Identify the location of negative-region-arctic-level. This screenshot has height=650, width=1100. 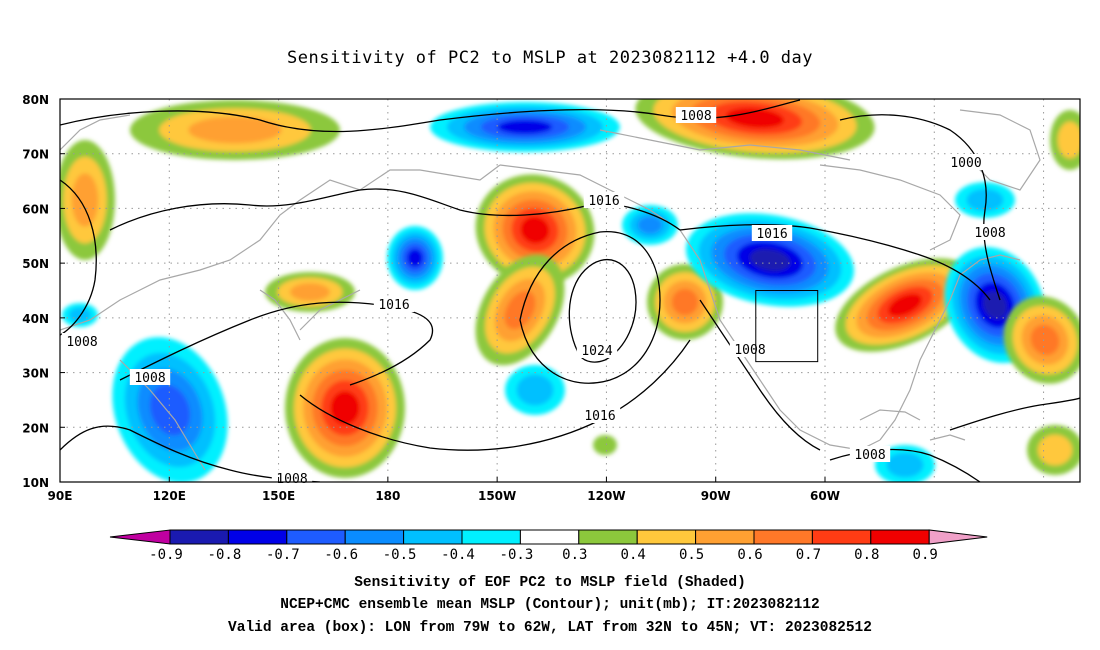
(525, 127).